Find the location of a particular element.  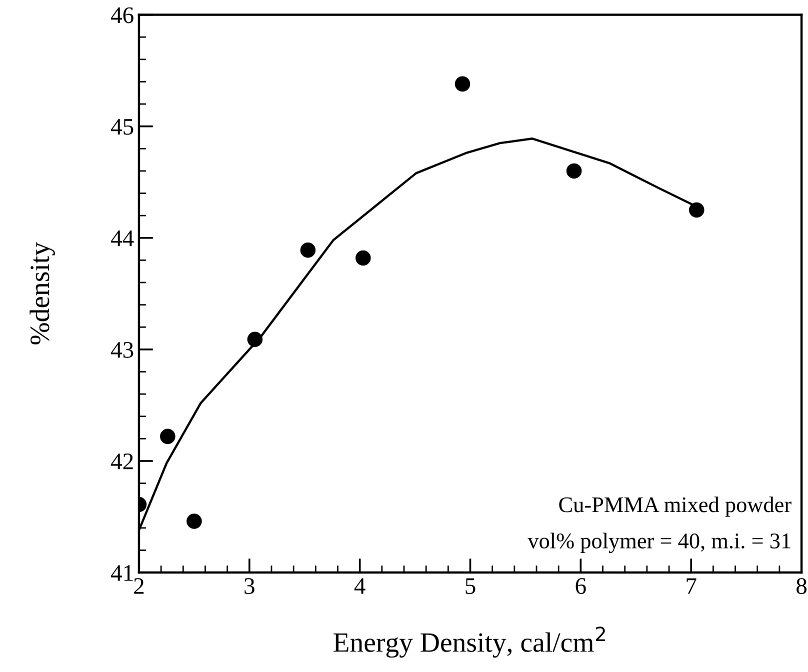

x-tick-label: 5 is located at coordinates (471, 586).